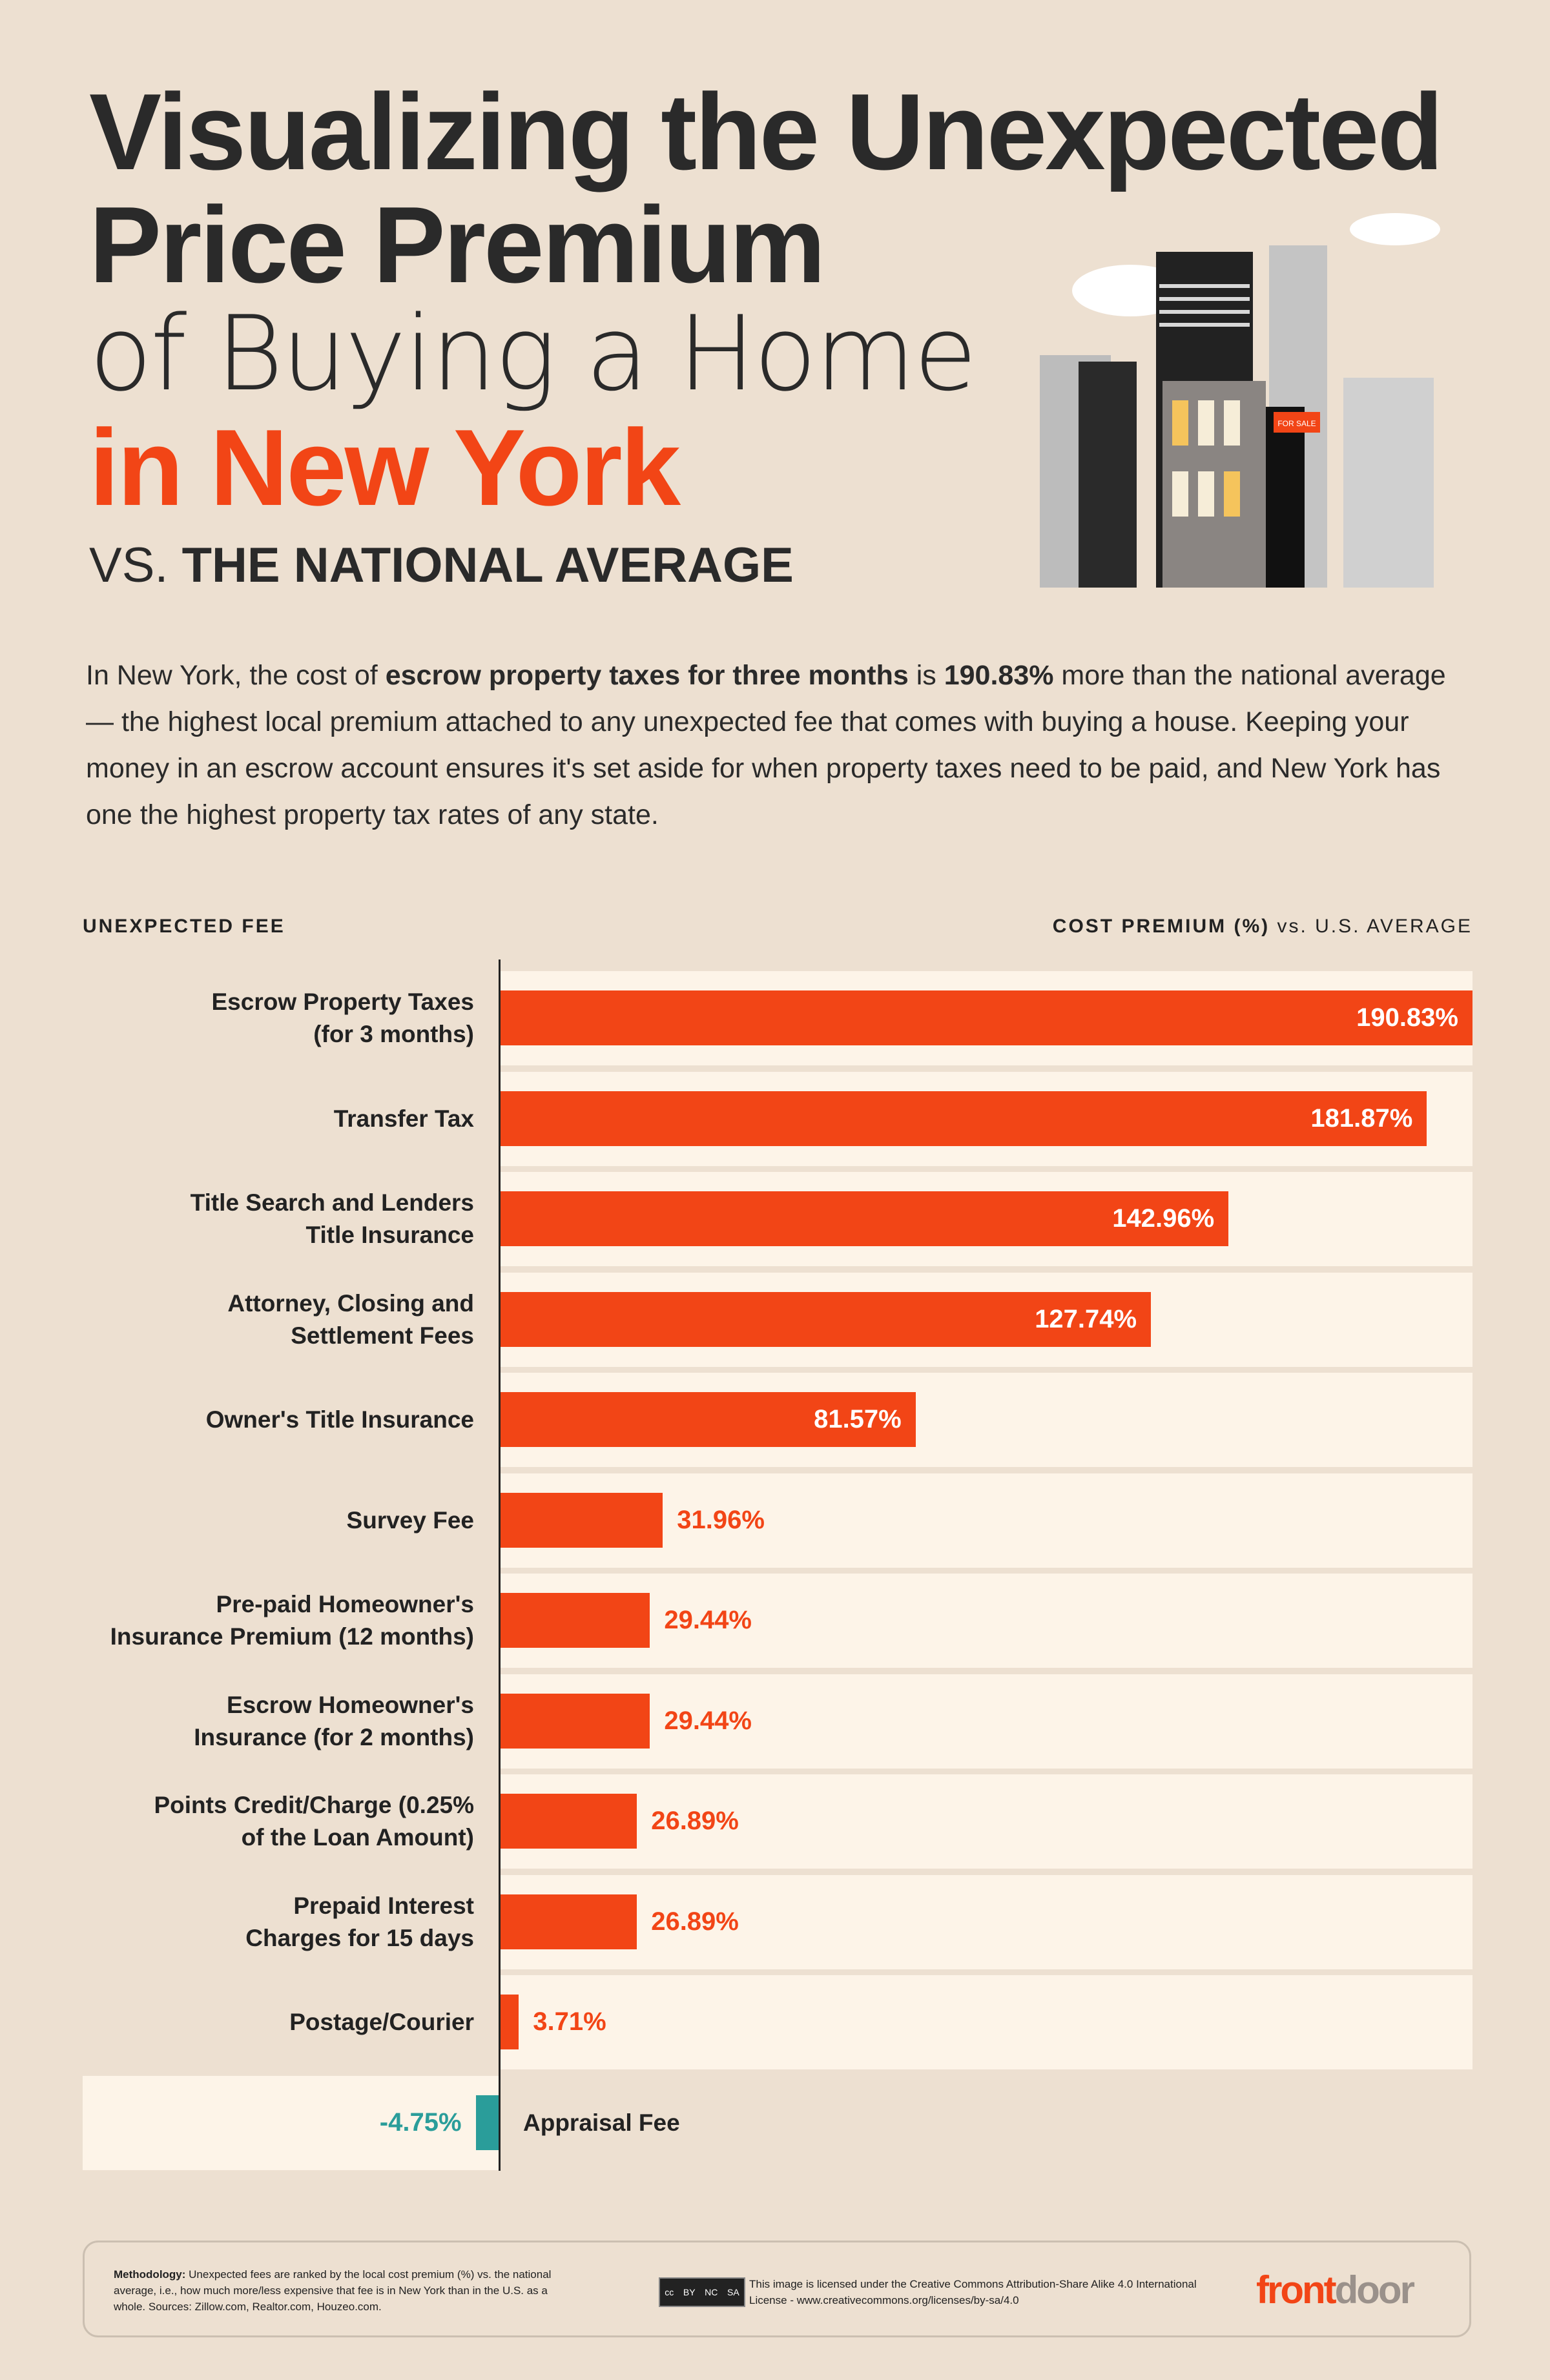 Image resolution: width=1550 pixels, height=2380 pixels. Describe the element at coordinates (403, 1118) in the screenshot. I see `category-label: Transfer Tax` at that location.